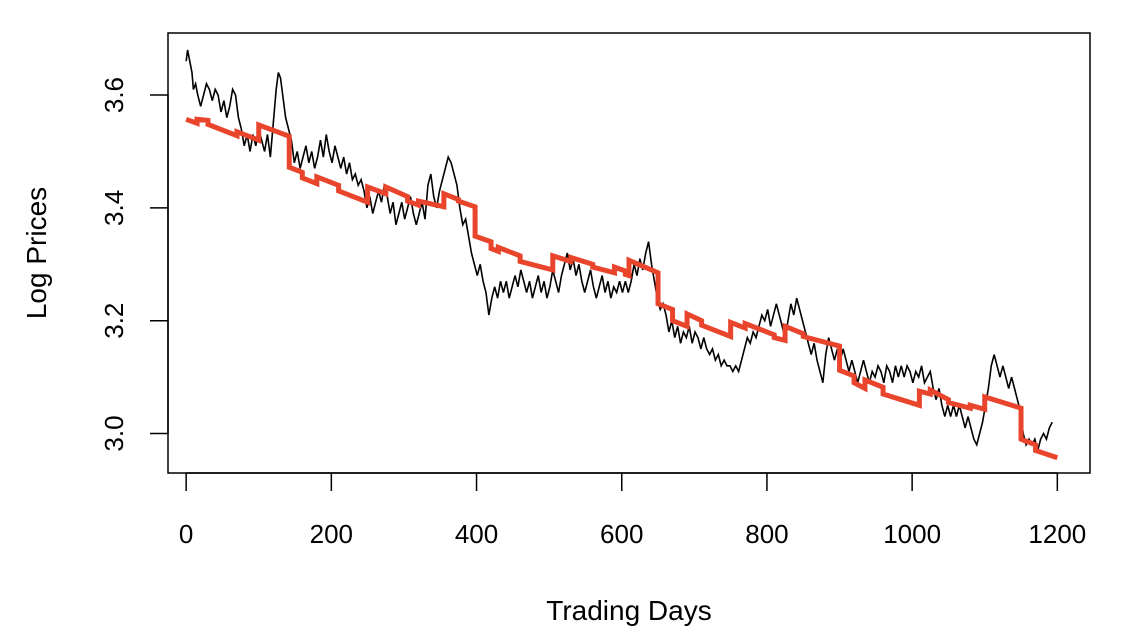 The image size is (1128, 642). Describe the element at coordinates (114, 321) in the screenshot. I see `y-tick-label: 3.2` at that location.